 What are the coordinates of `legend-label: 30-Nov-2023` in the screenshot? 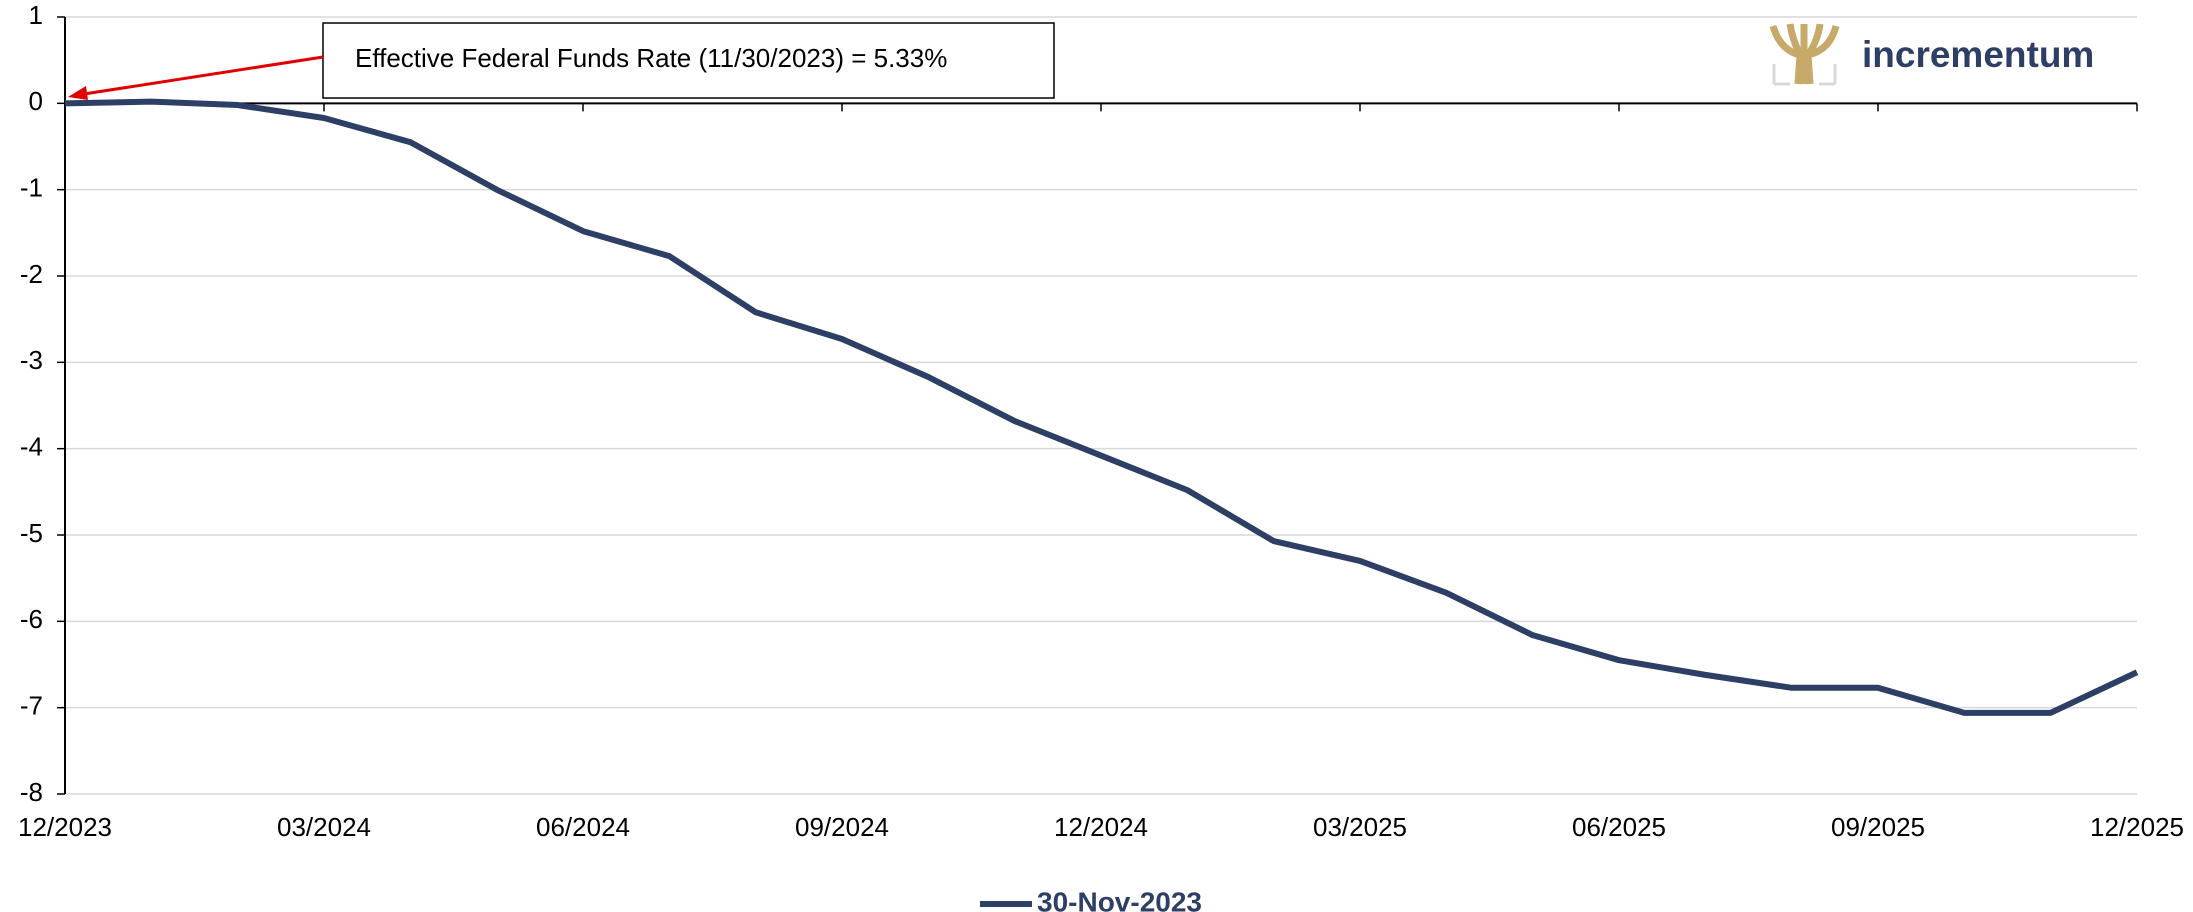 It's located at (1119, 899).